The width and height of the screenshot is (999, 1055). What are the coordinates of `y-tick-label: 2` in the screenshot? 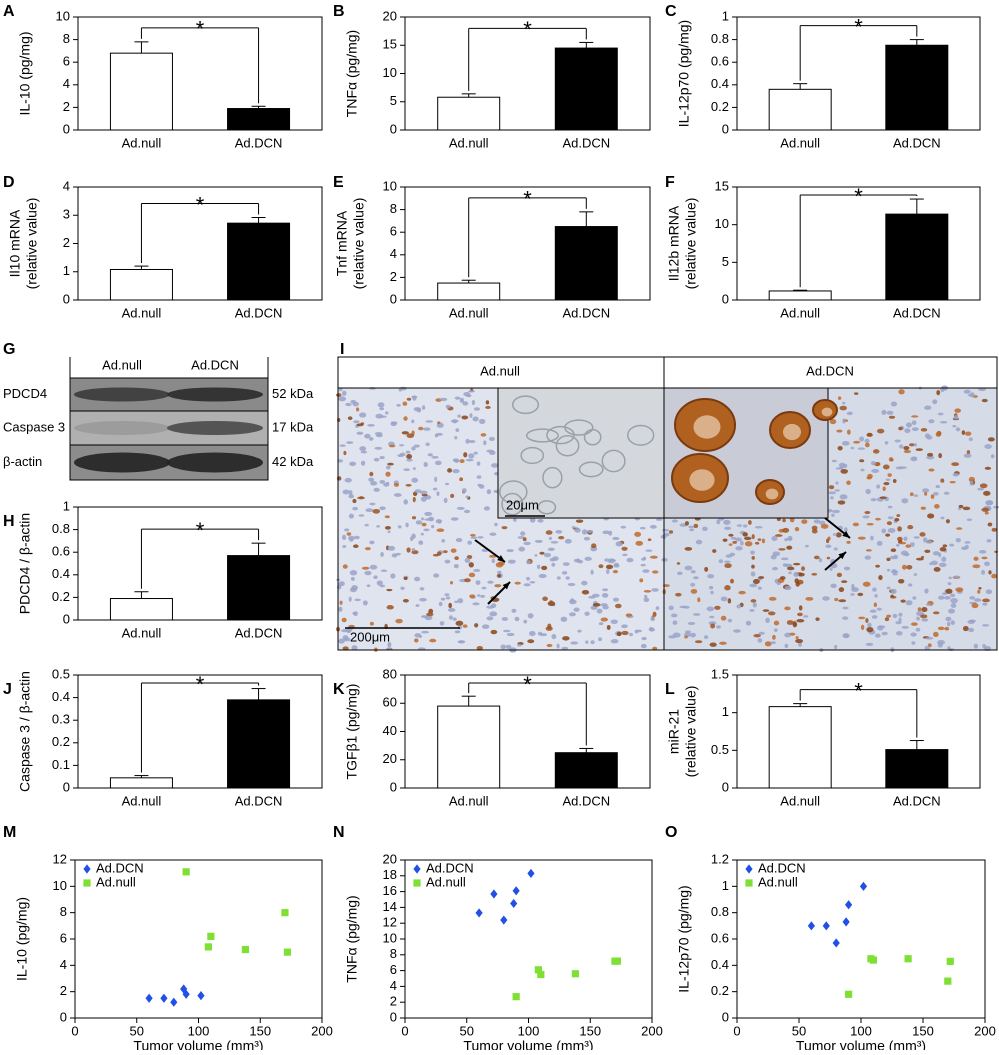 It's located at (393, 1001).